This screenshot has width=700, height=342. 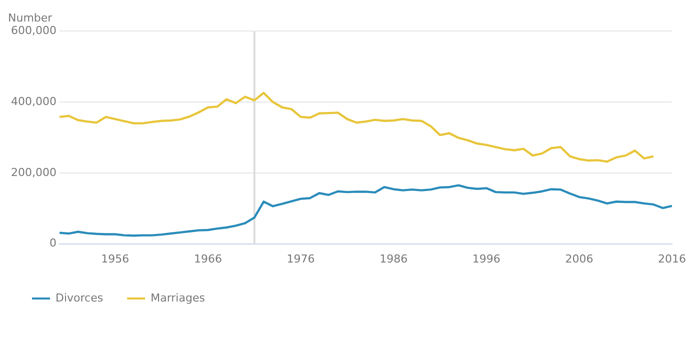 I want to click on x-tick-label: 2006, so click(x=579, y=259).